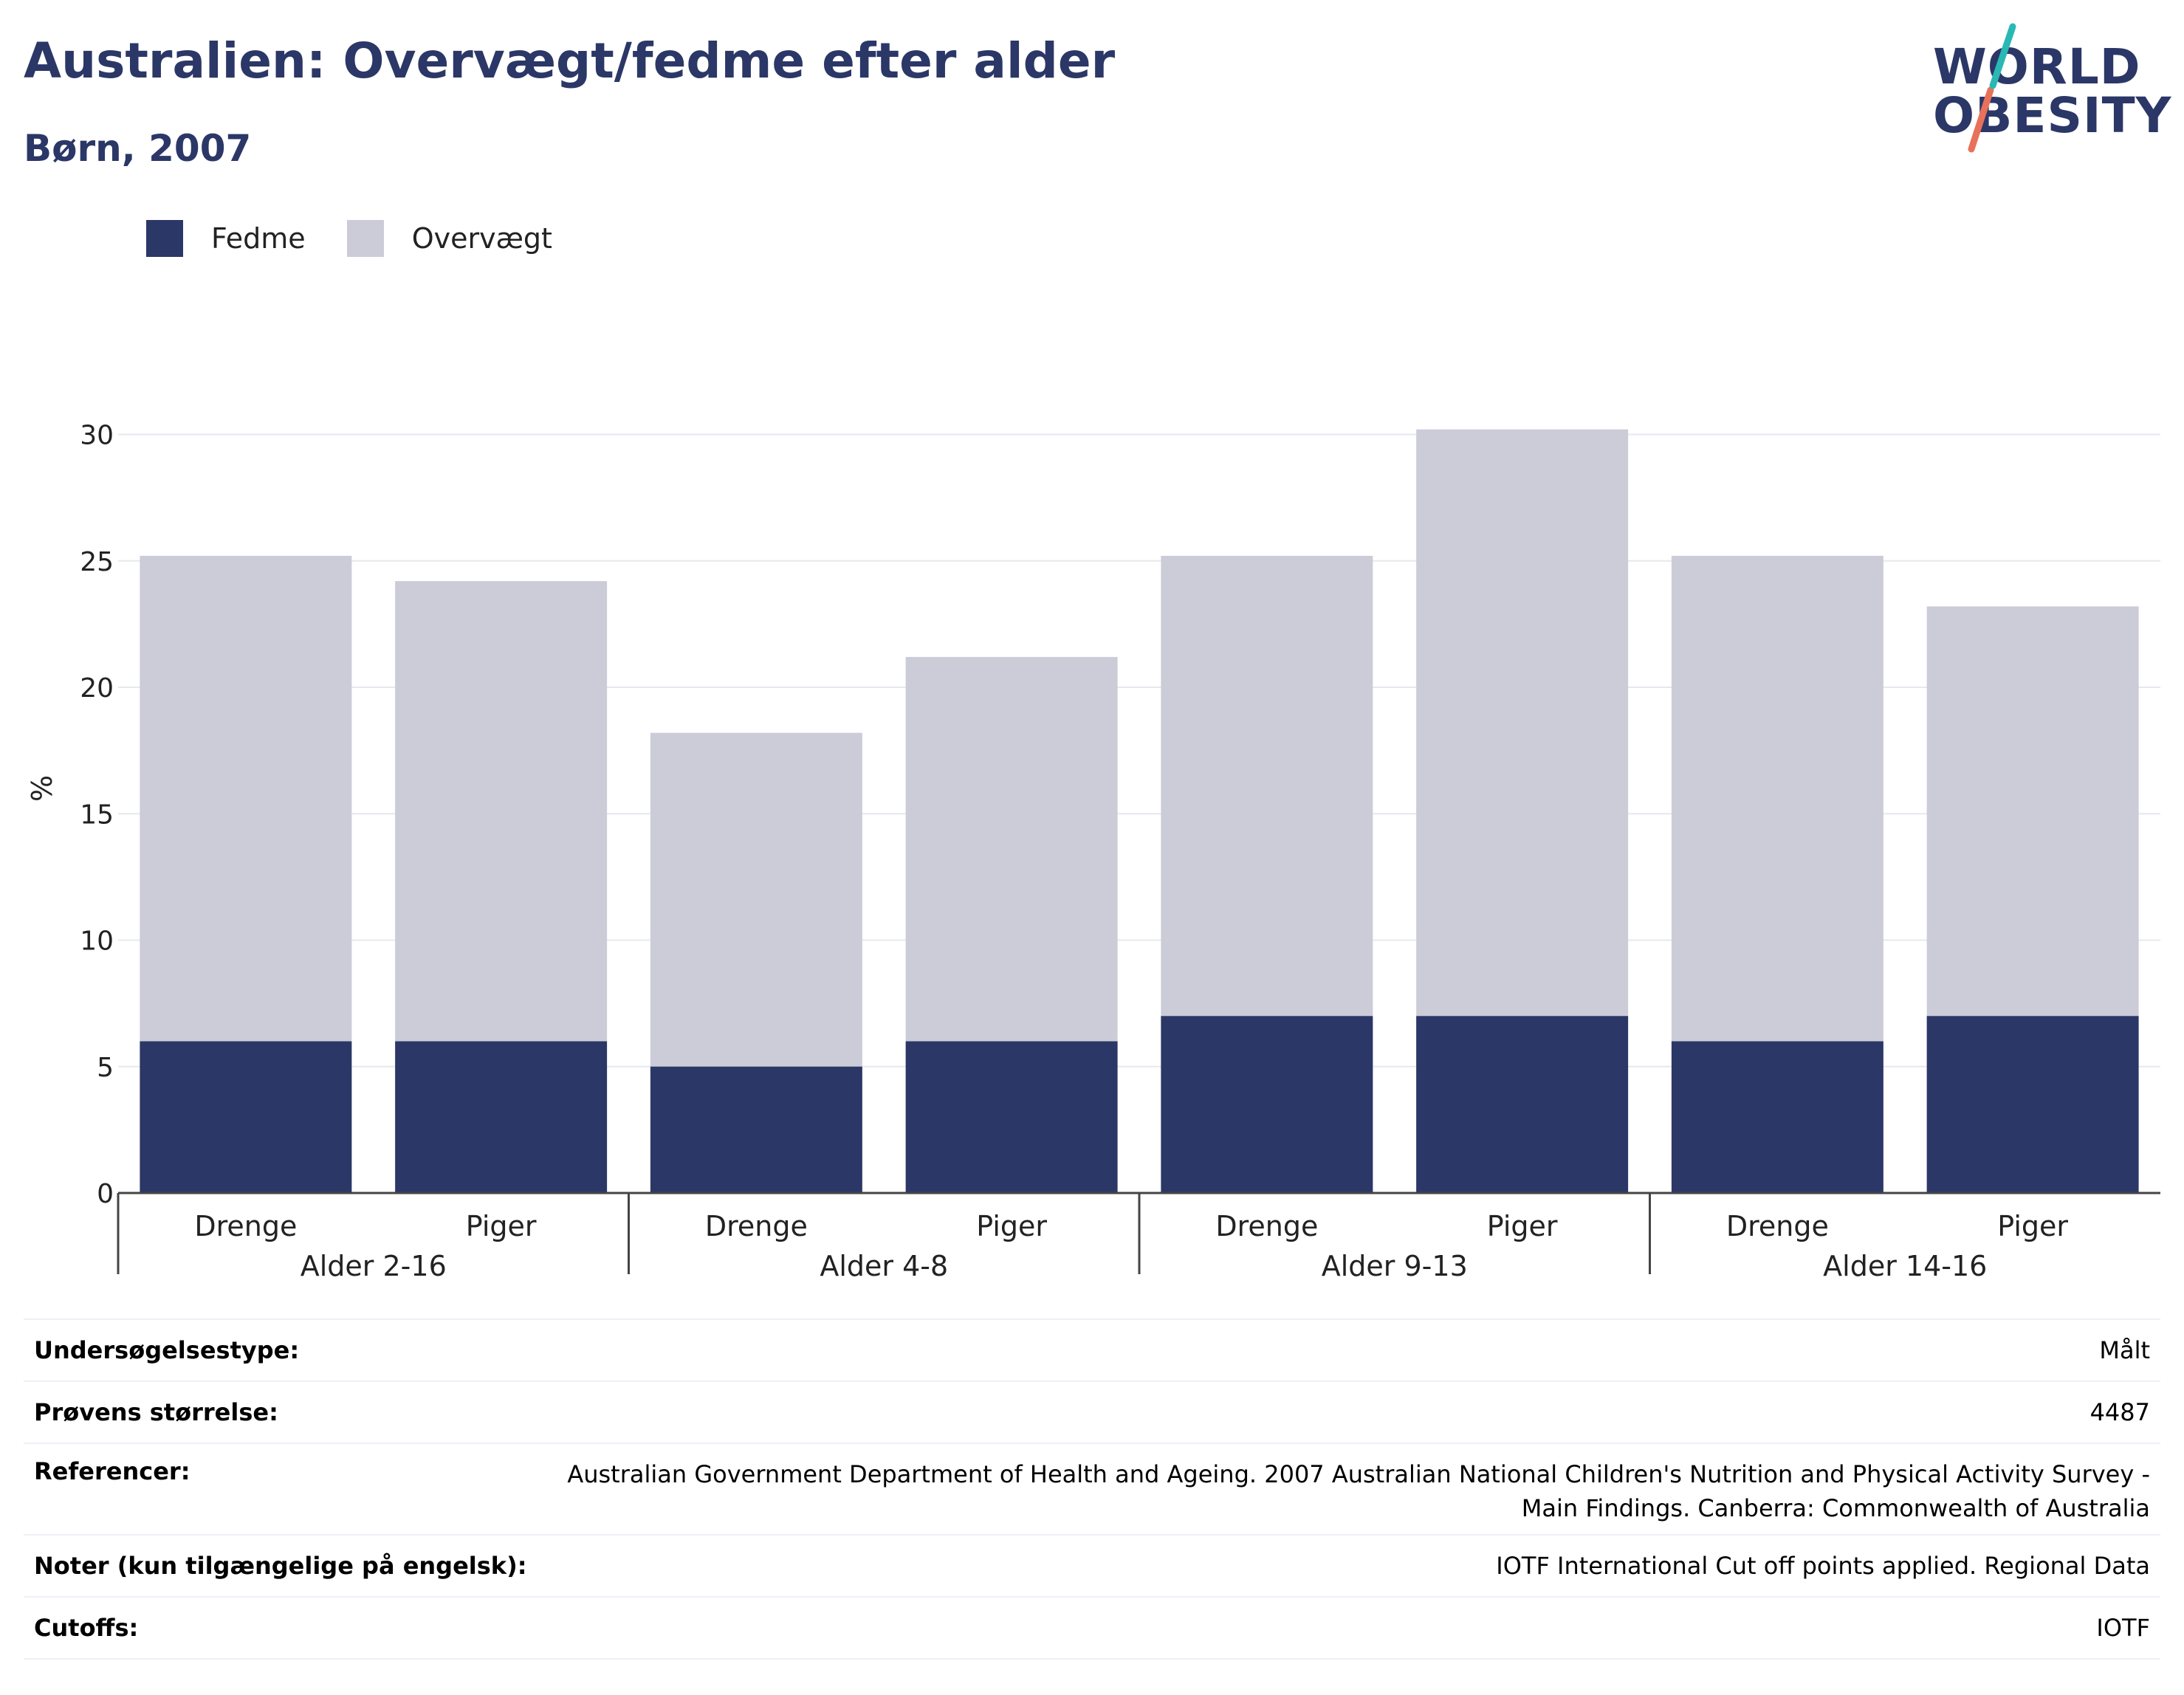 The height and width of the screenshot is (1695, 2184). Describe the element at coordinates (1092, 1628) in the screenshot. I see `info-row-cutoffs: Cutoffs: IOTF` at that location.